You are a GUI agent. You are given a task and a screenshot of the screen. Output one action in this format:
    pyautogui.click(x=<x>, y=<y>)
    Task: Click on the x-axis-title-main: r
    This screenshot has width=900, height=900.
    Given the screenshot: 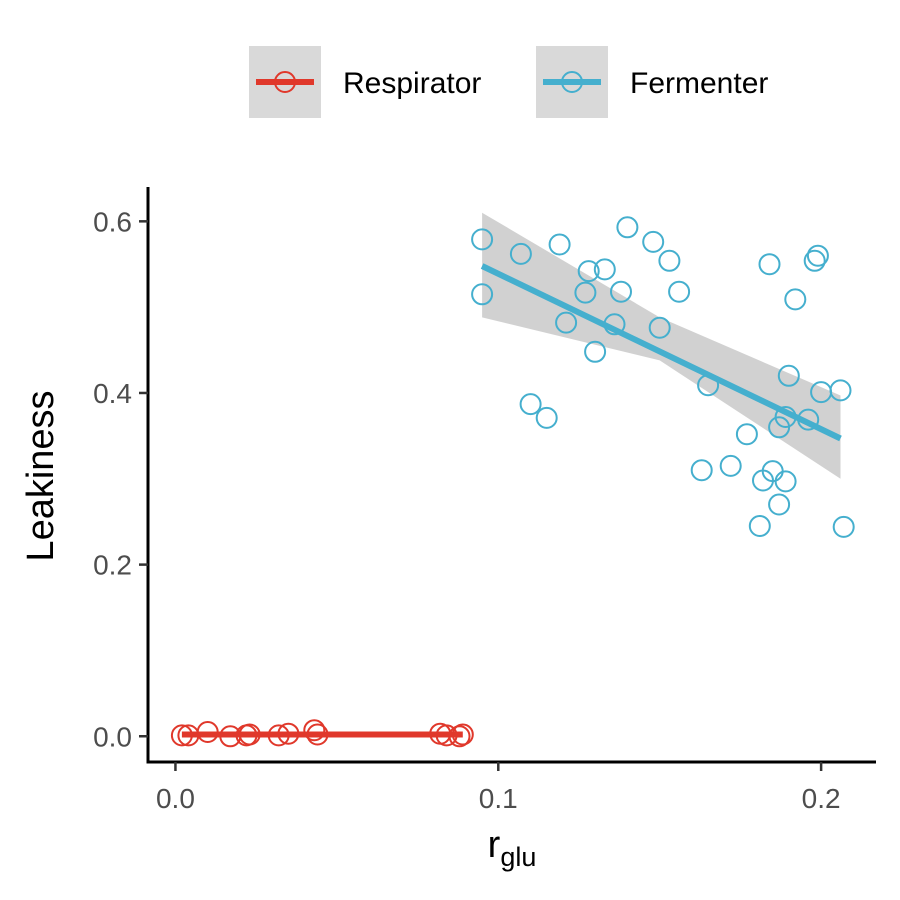 What is the action you would take?
    pyautogui.click(x=494, y=845)
    